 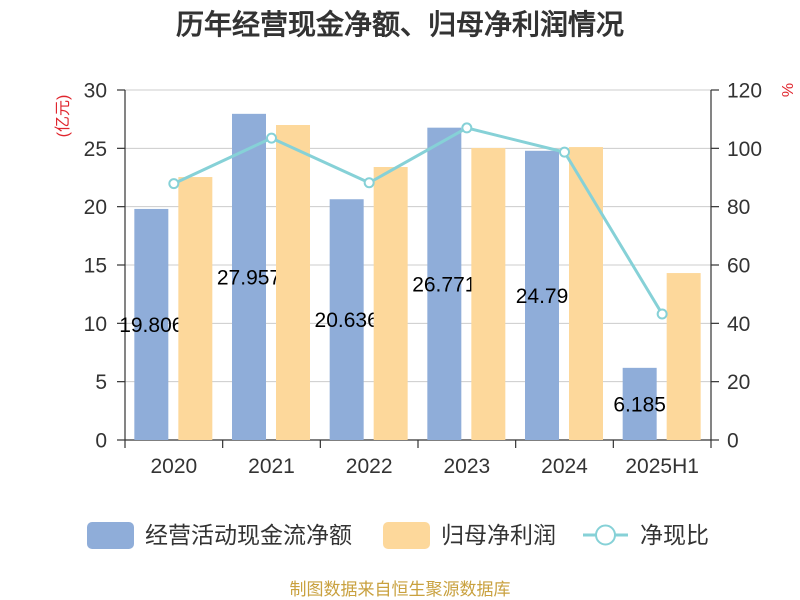 I want to click on y-right-axis-title: %, so click(x=788, y=90).